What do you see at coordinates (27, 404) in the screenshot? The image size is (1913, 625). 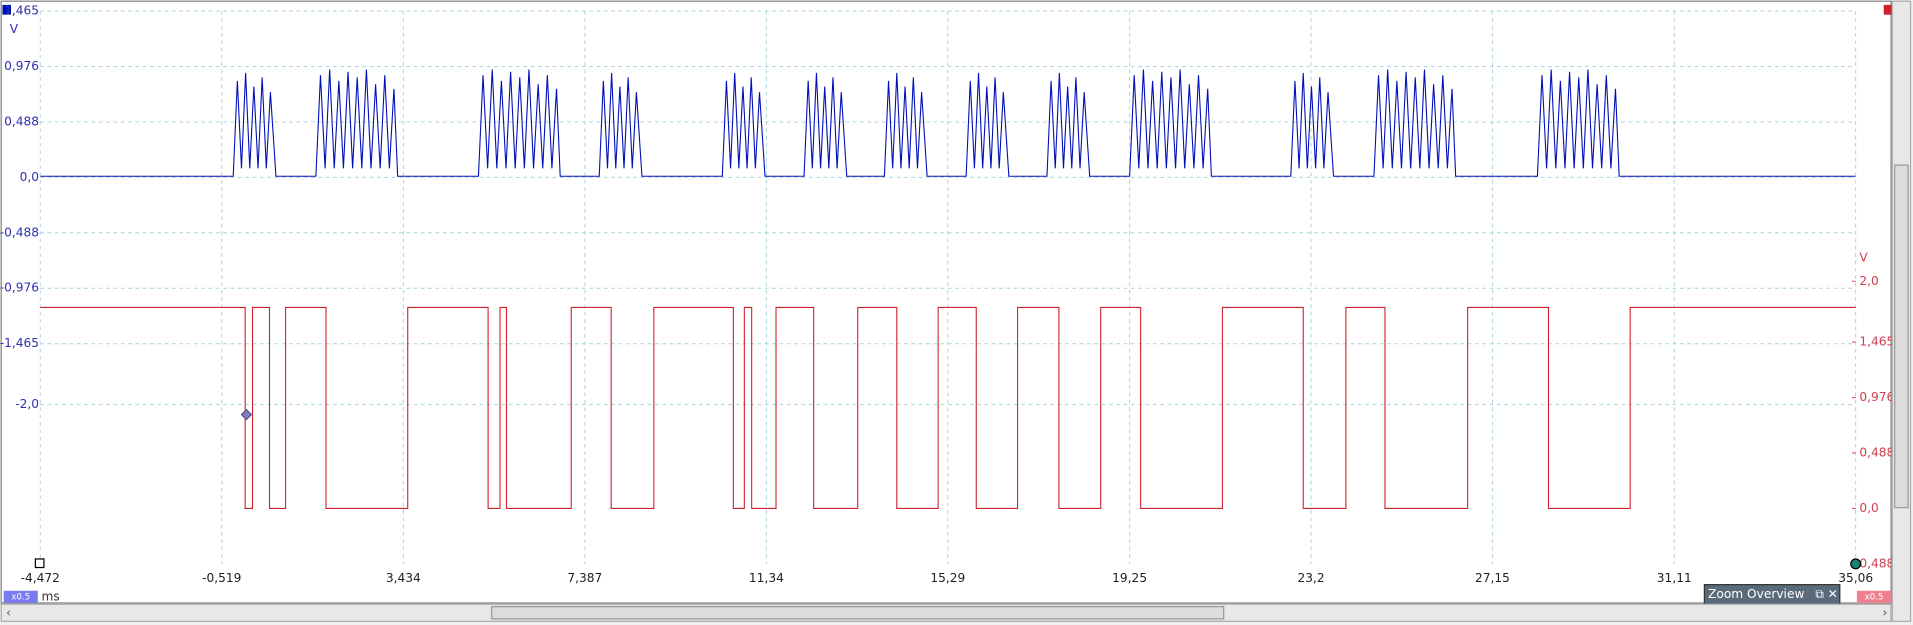 I see `y-tick-label: -2,0` at bounding box center [27, 404].